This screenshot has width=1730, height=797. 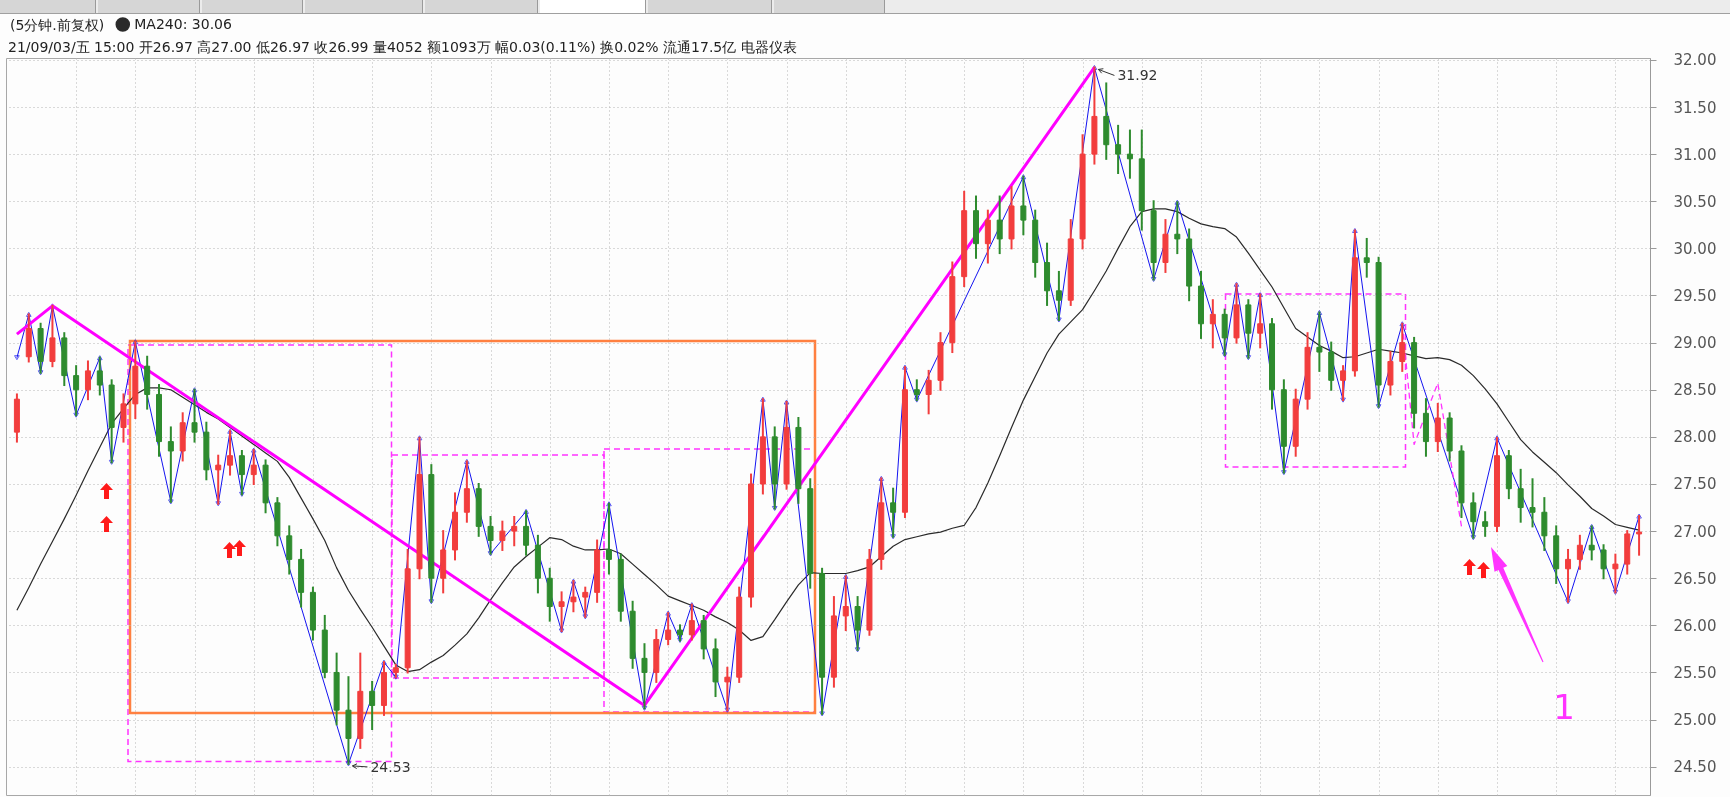 I want to click on y-tick-label: 29.50, so click(x=1695, y=296).